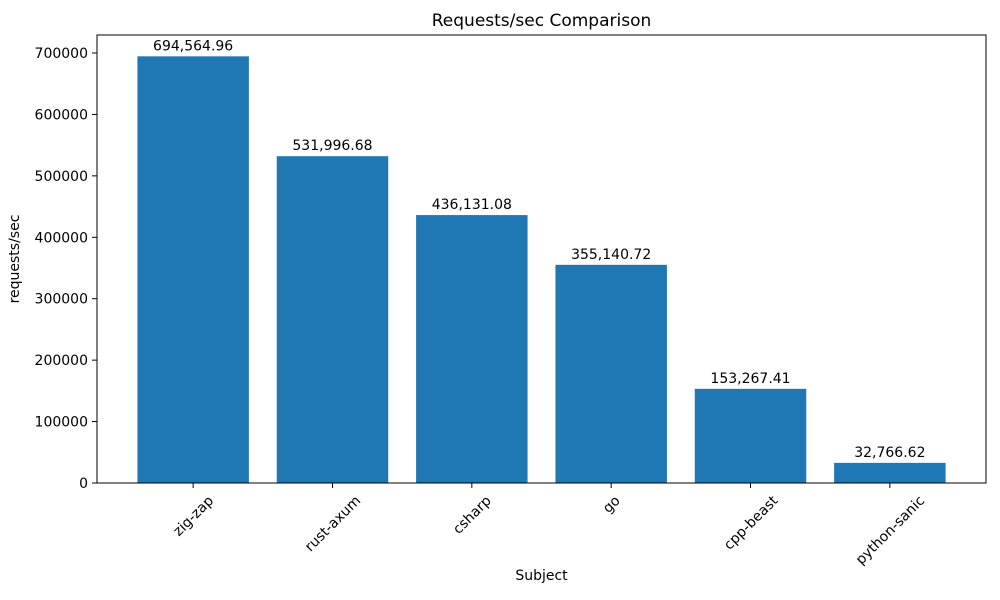  I want to click on bar-value-label: 355,140.72, so click(611, 255).